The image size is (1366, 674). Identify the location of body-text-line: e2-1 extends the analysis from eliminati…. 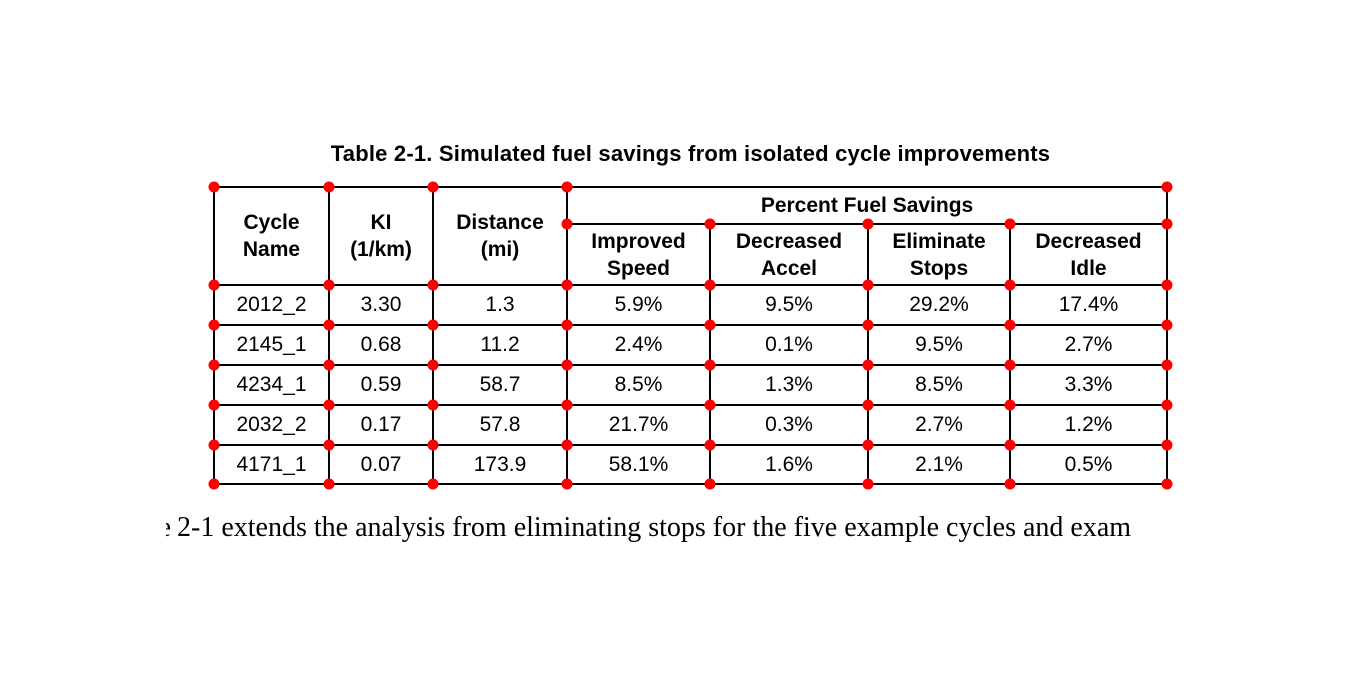
(648, 528).